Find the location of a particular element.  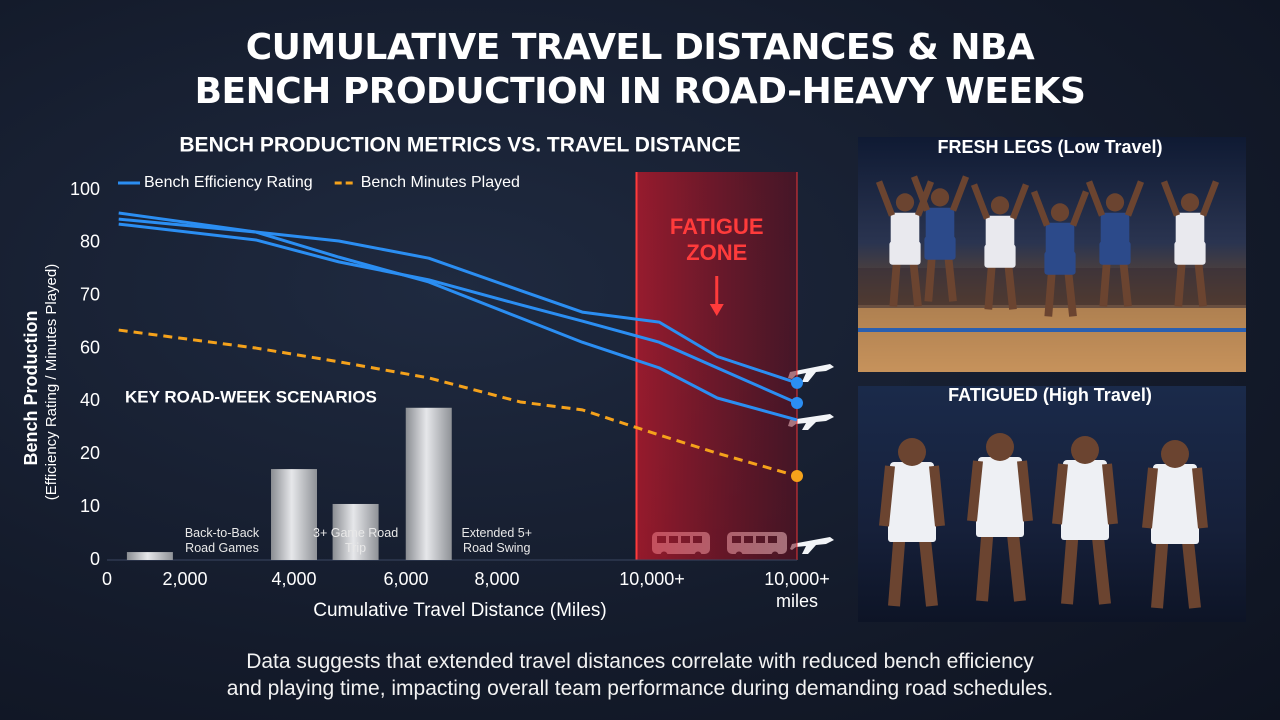

panel-title: FRESH LEGS (Low Travel) is located at coordinates (1049, 147).